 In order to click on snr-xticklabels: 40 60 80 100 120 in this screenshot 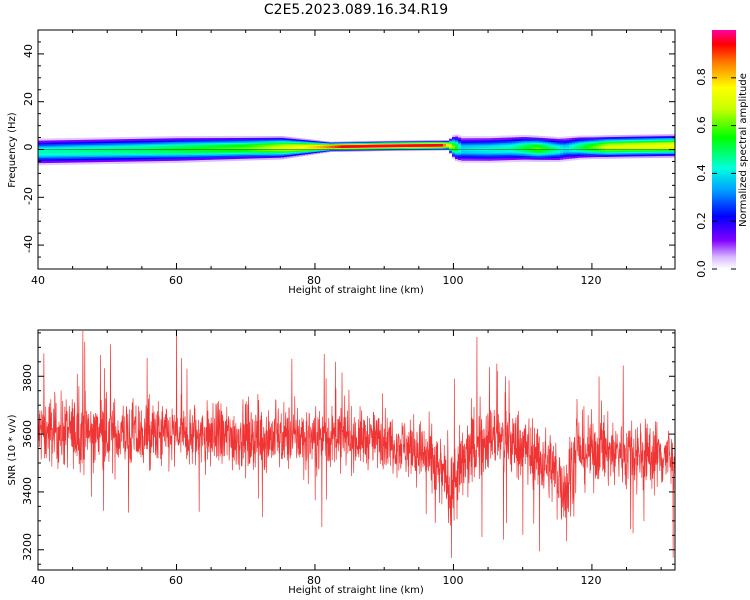, I will do `click(316, 580)`.